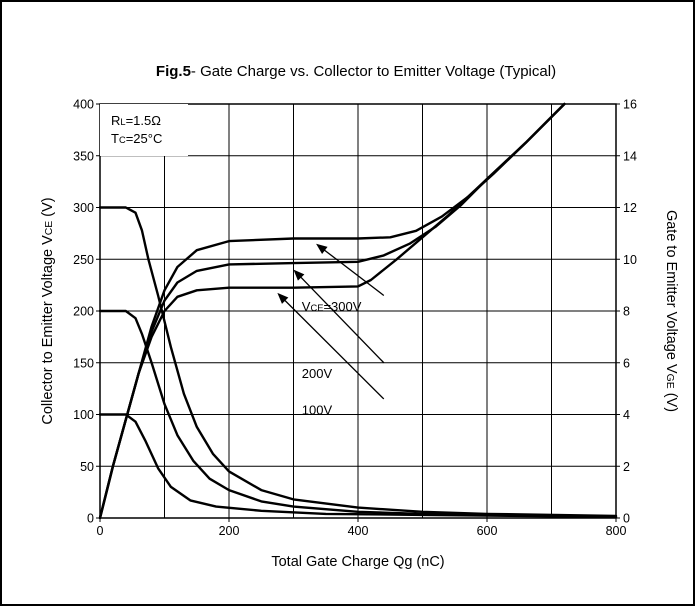  What do you see at coordinates (83, 363) in the screenshot?
I see `y-left-tick-label: 150` at bounding box center [83, 363].